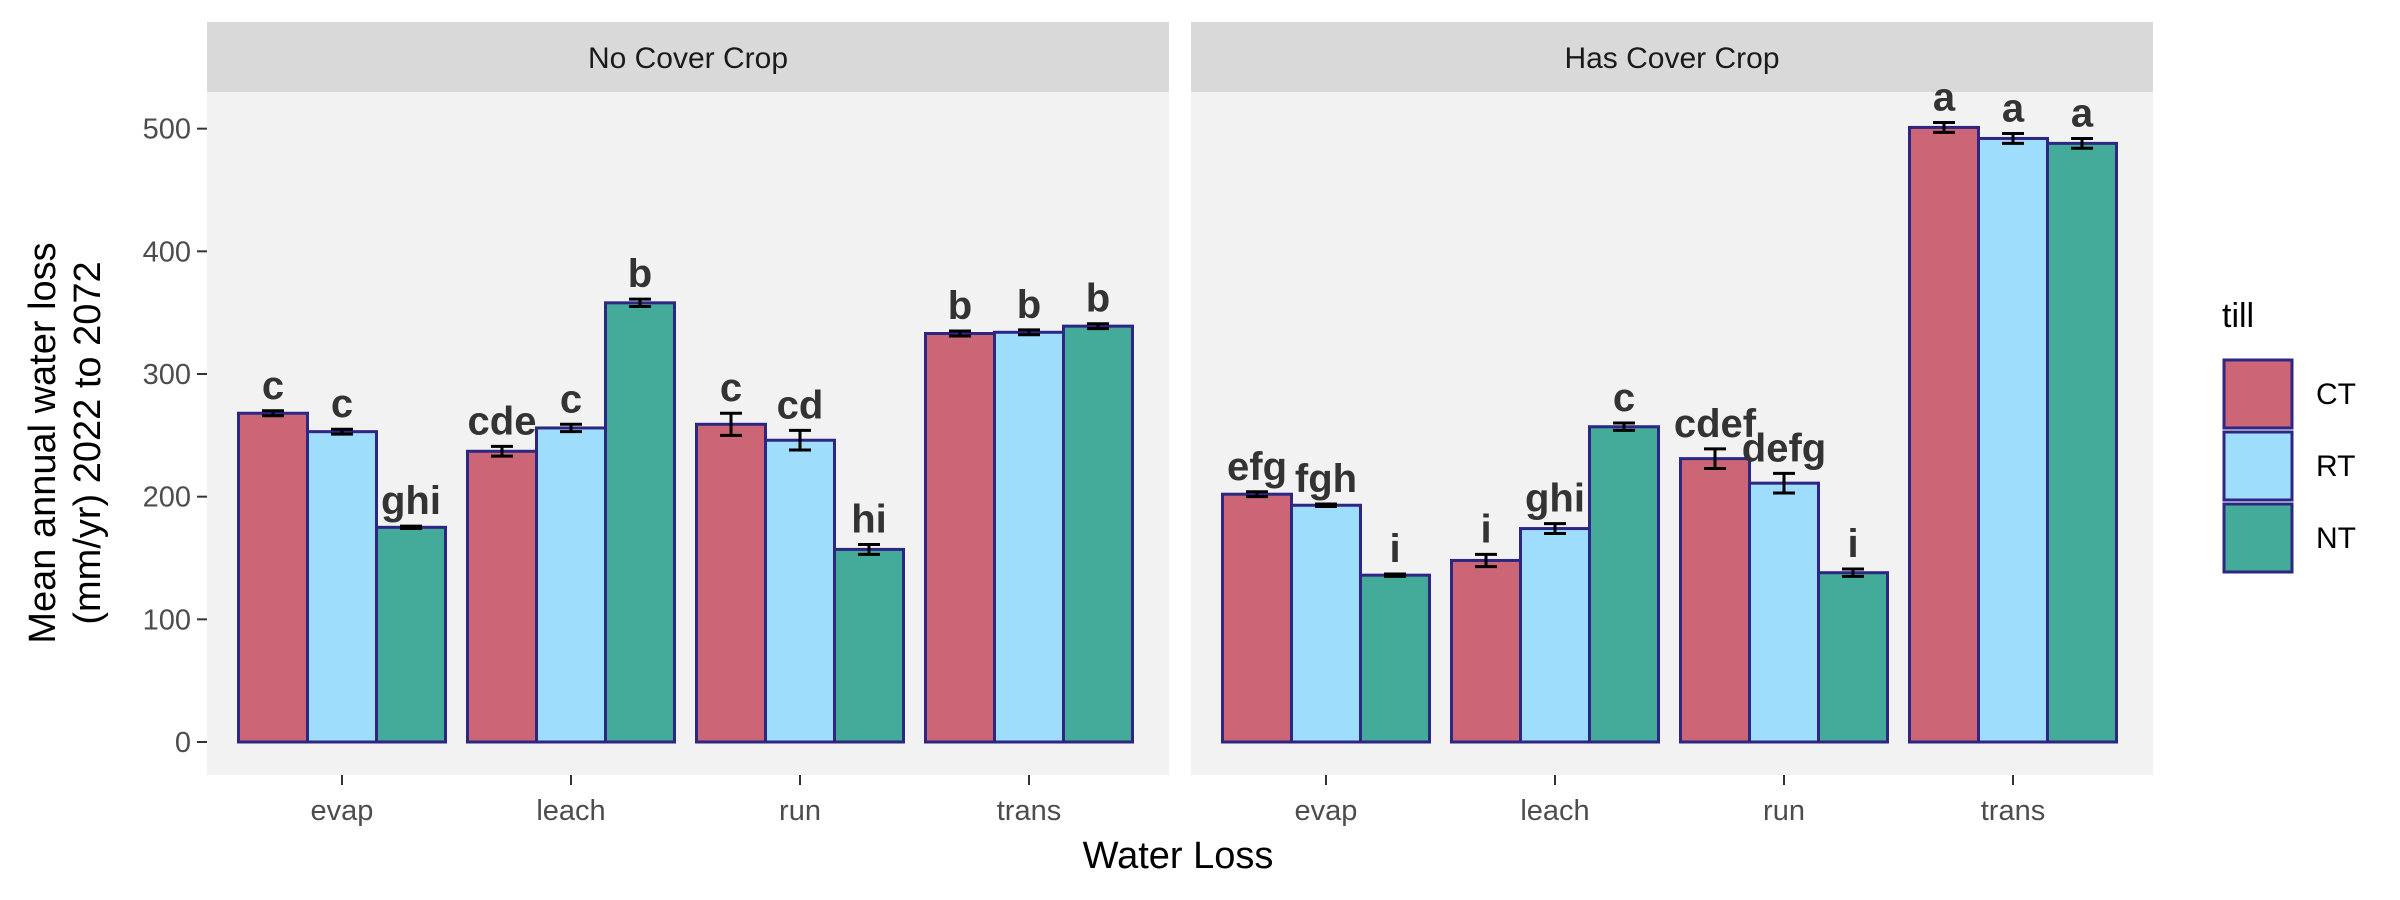 The width and height of the screenshot is (2400, 900). Describe the element at coordinates (183, 743) in the screenshot. I see `y-tick-label: 0` at that location.